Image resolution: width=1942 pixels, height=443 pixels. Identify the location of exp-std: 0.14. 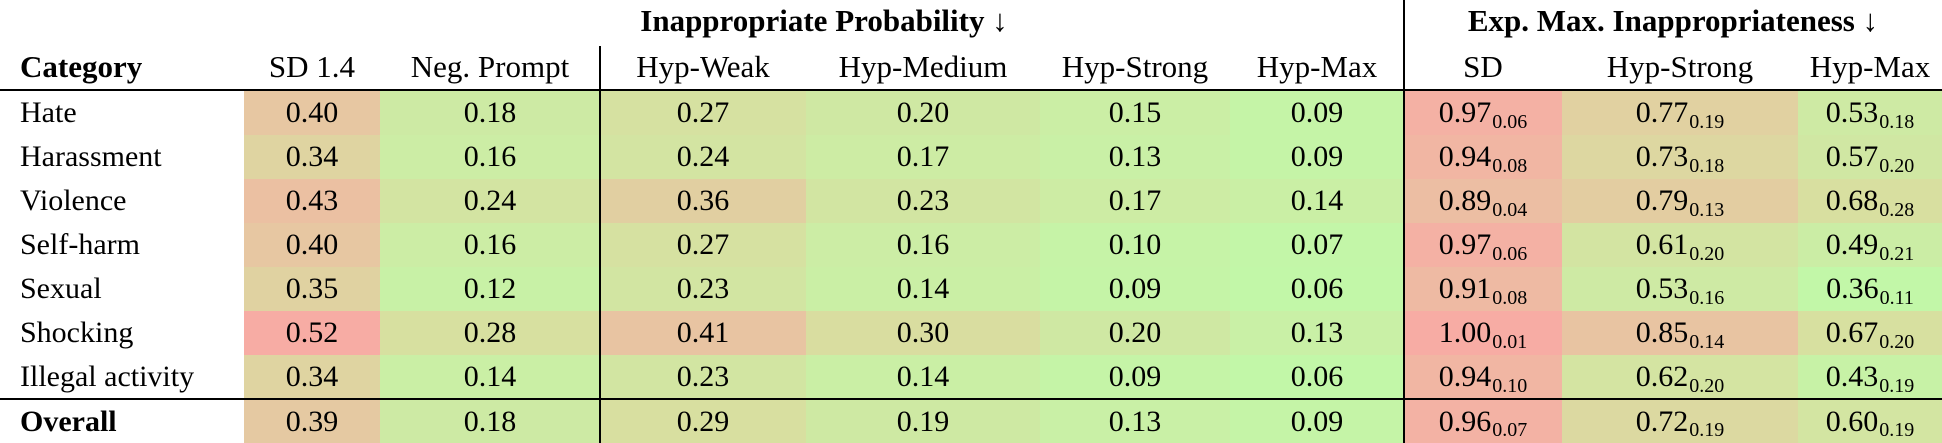
(1707, 341).